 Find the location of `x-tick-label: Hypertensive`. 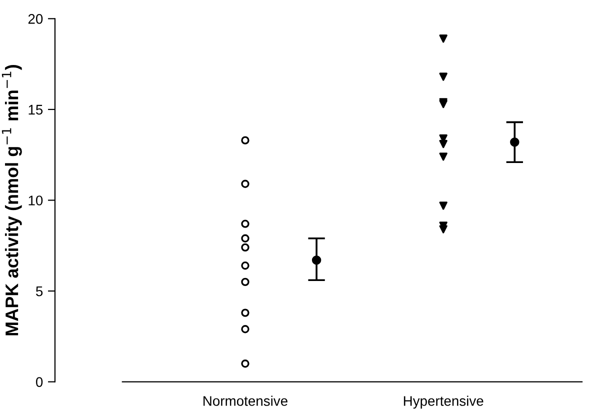

x-tick-label: Hypertensive is located at coordinates (444, 402).